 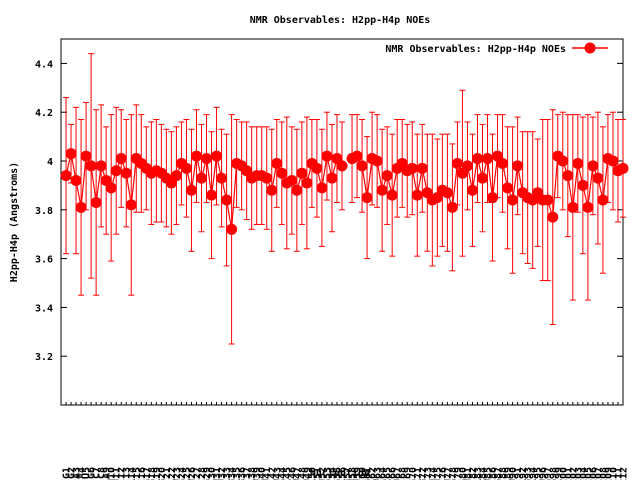 What do you see at coordinates (142, 473) in the screenshot?
I see `x-tick-label: C16` at bounding box center [142, 473].